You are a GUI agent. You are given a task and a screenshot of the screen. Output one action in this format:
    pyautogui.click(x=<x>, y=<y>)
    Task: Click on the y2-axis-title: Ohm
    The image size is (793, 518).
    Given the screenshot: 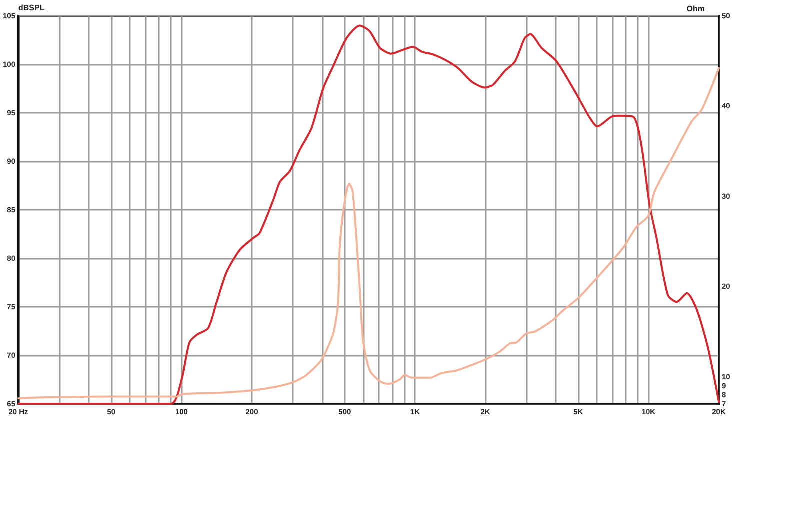 What is the action you would take?
    pyautogui.click(x=695, y=9)
    